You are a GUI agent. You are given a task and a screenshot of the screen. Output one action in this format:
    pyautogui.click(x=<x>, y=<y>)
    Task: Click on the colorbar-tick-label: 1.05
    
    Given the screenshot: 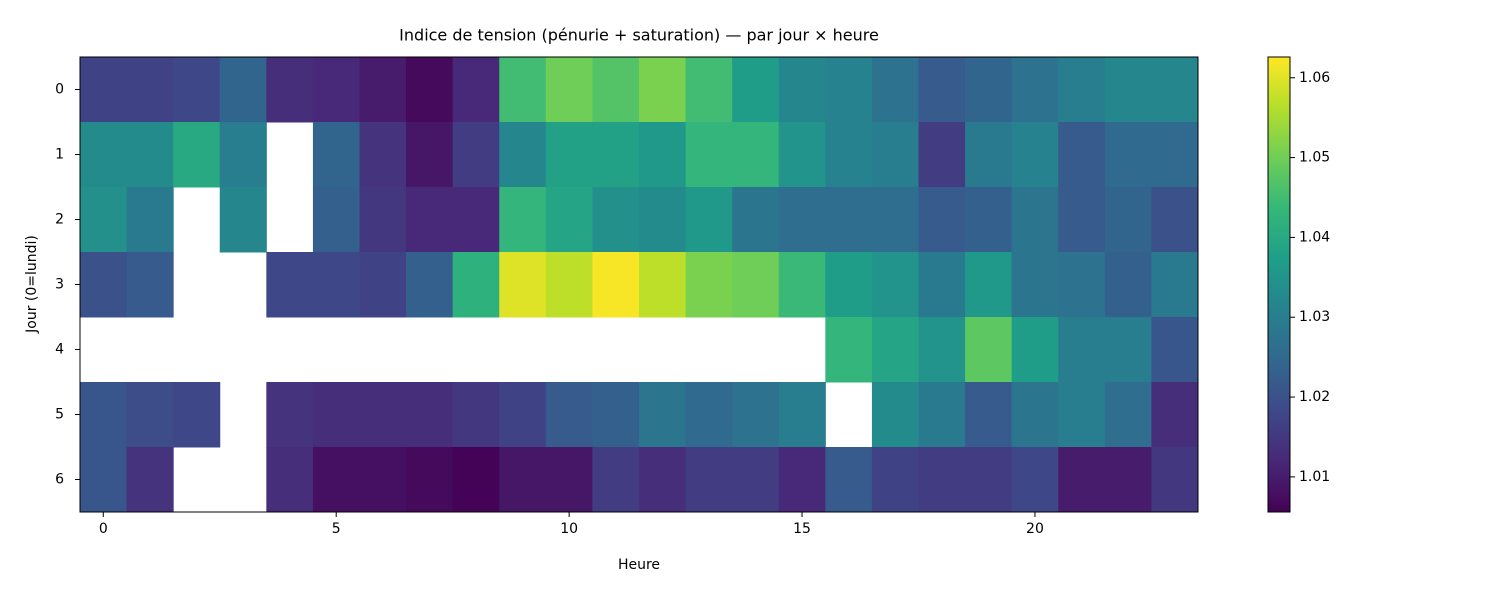 What is the action you would take?
    pyautogui.click(x=1314, y=158)
    